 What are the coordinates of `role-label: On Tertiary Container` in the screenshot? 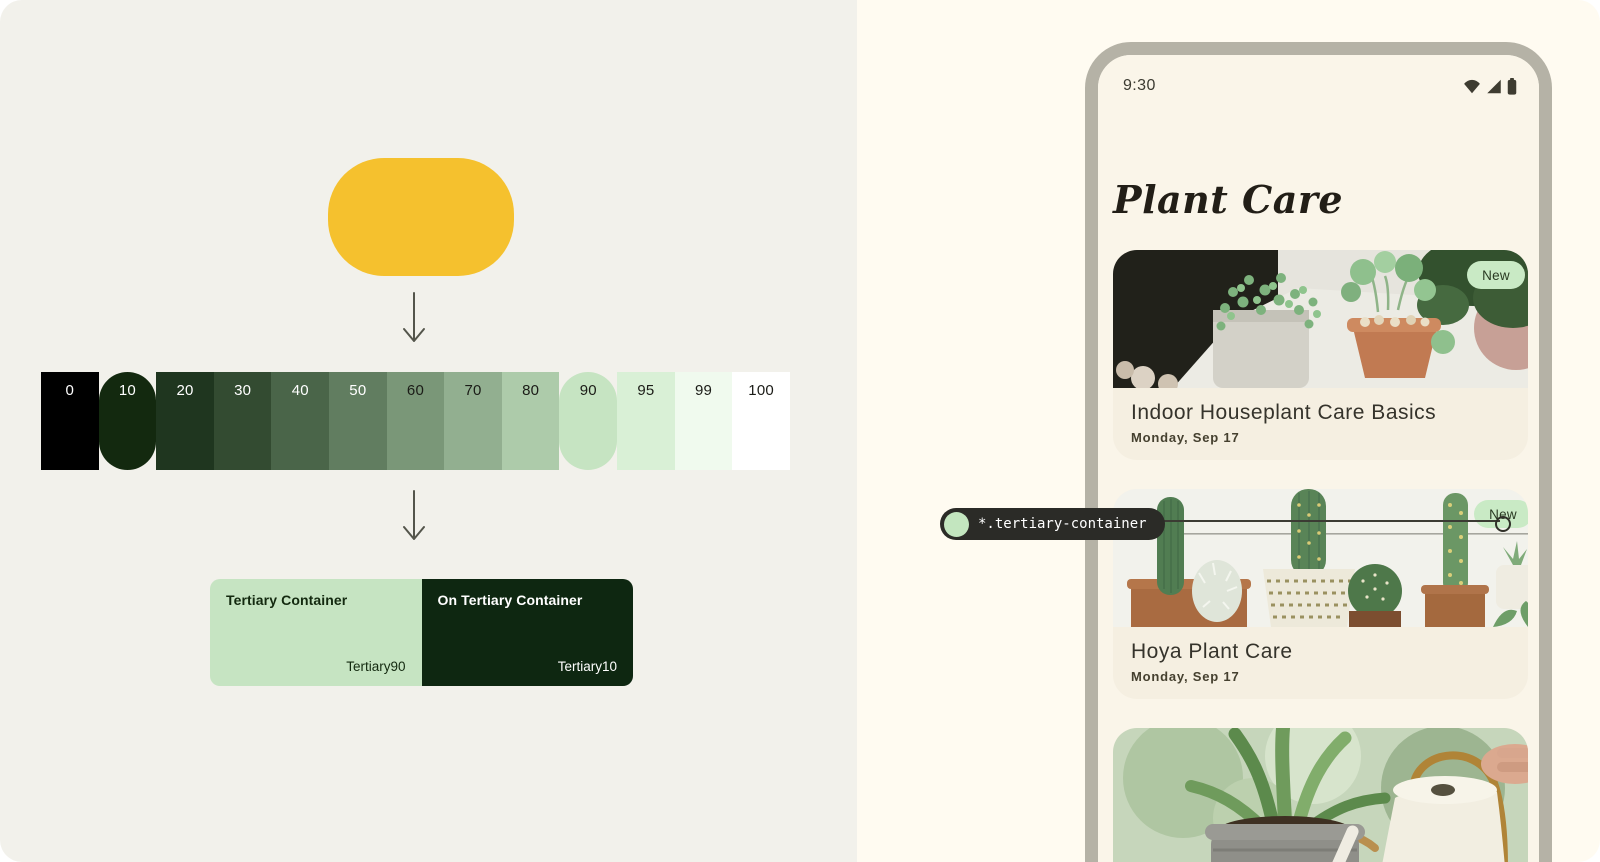 It's located at (510, 600).